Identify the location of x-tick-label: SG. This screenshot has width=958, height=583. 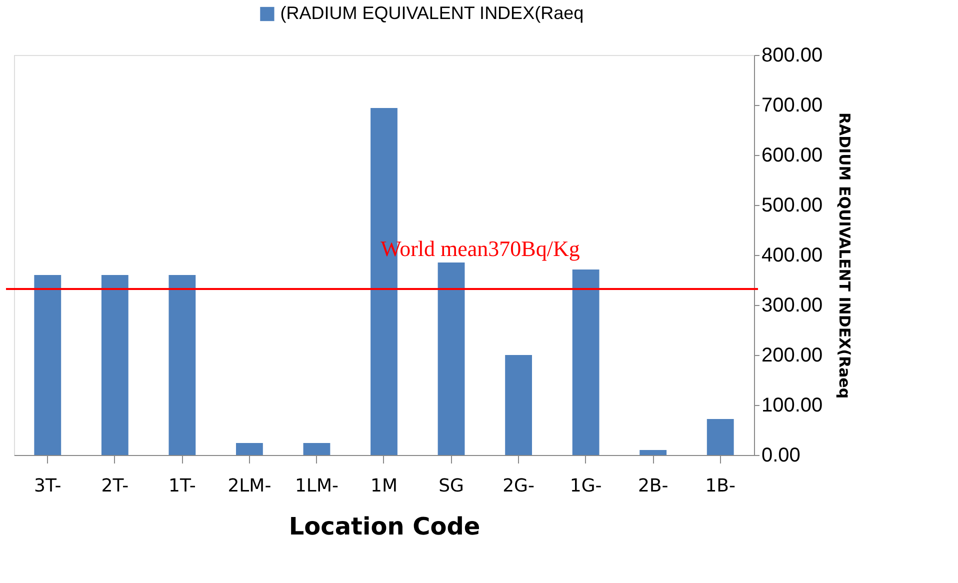
(451, 486).